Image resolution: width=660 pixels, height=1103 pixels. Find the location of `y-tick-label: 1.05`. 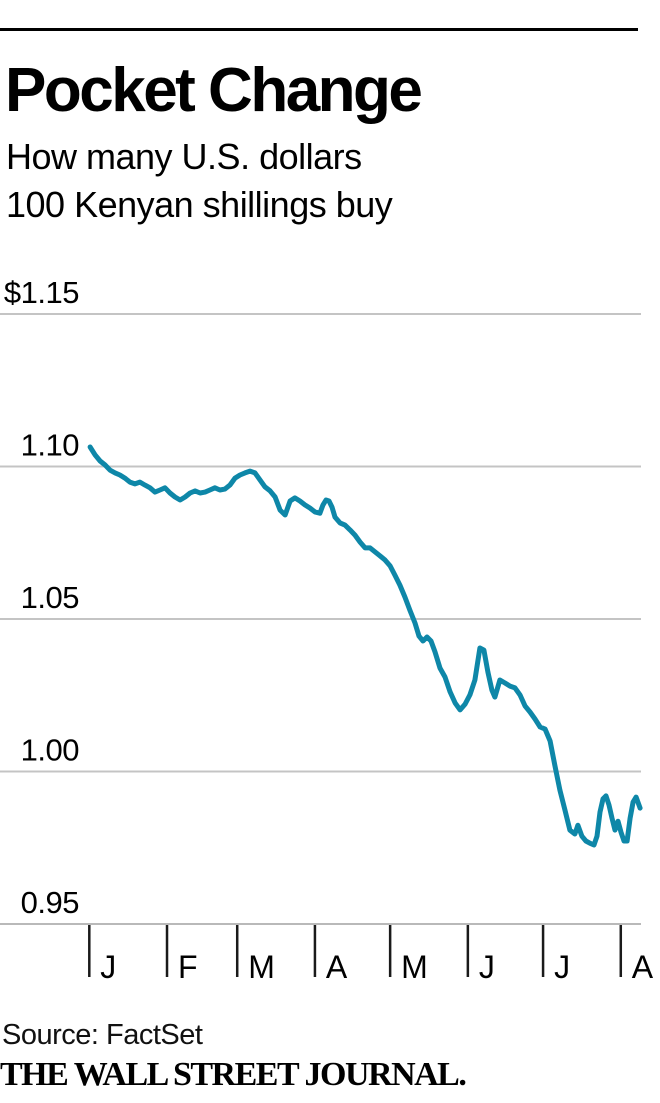

y-tick-label: 1.05 is located at coordinates (50, 597).